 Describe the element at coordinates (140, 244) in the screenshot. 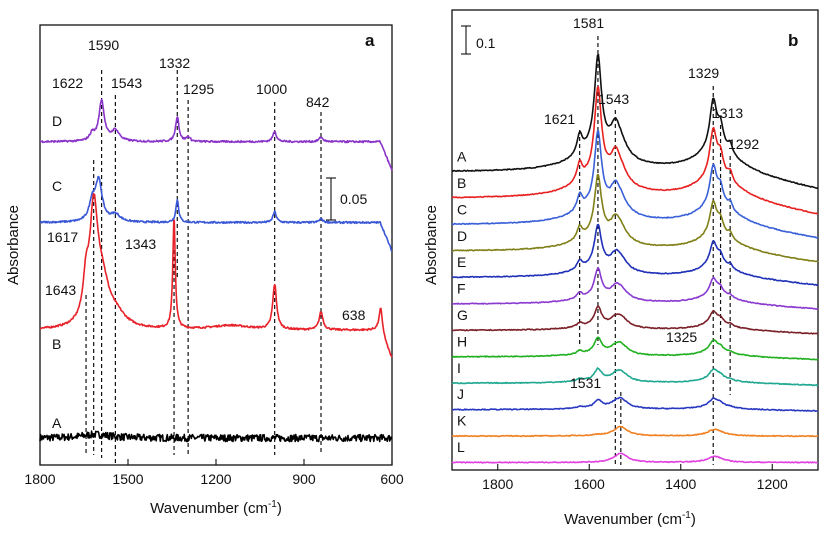

I see `peak-label-a-1343: 1343` at that location.